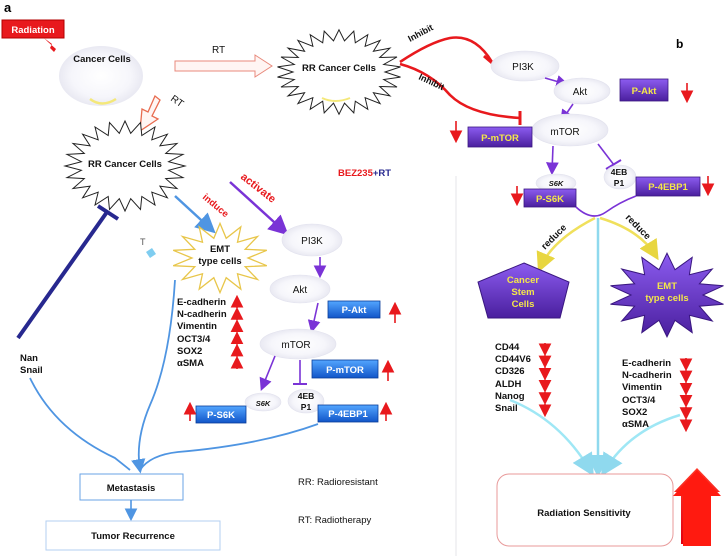  Describe the element at coordinates (420, 33) in the screenshot. I see `inhibit-label-1: Inhibit` at that location.